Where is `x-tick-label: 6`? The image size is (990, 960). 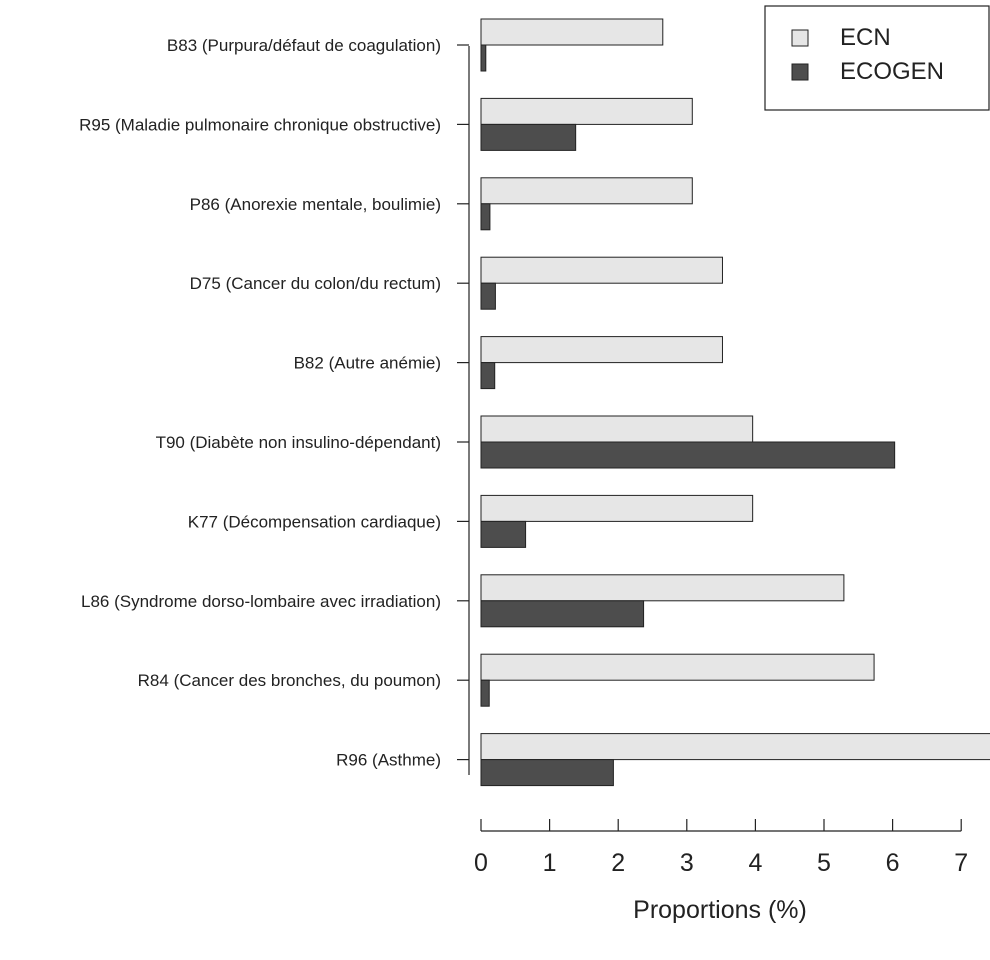 x-tick-label: 6 is located at coordinates (893, 863).